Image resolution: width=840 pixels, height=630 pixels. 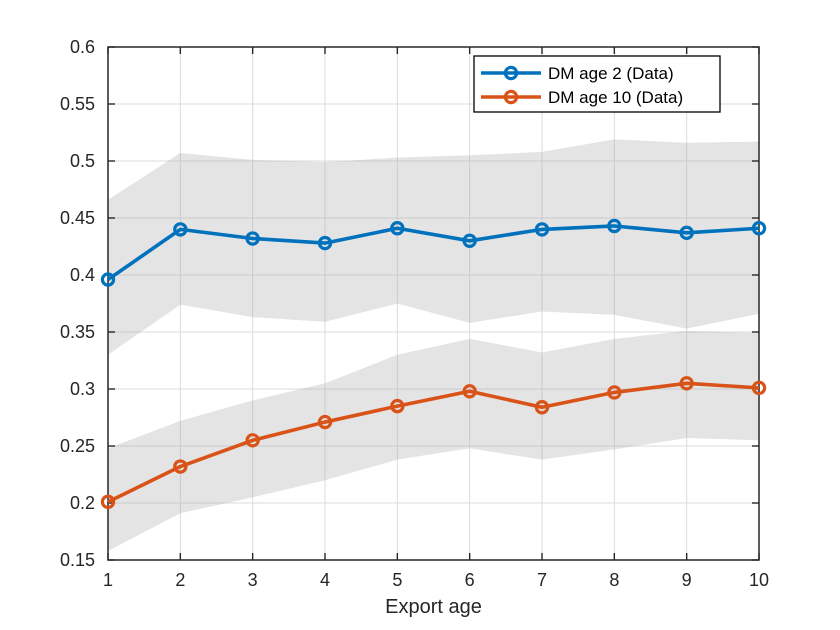 What do you see at coordinates (82, 275) in the screenshot?
I see `y-tick-label: 0.4` at bounding box center [82, 275].